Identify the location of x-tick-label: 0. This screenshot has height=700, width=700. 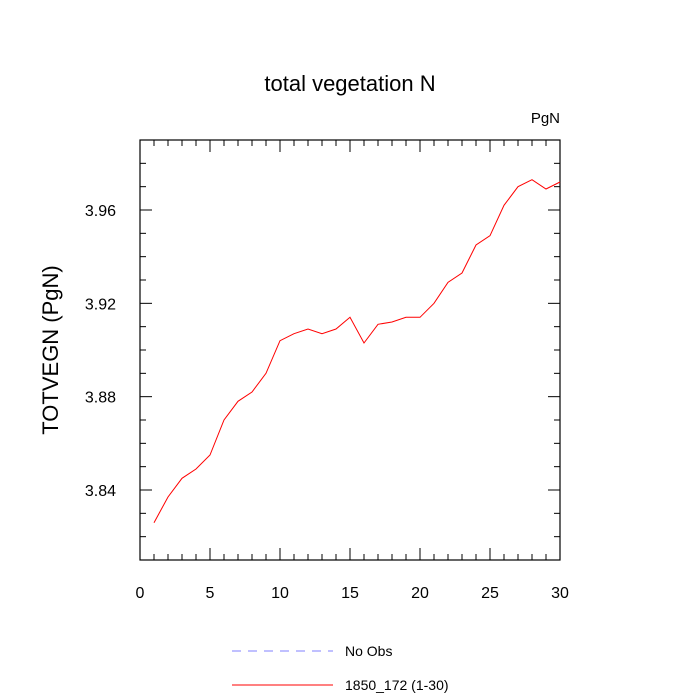
(140, 593).